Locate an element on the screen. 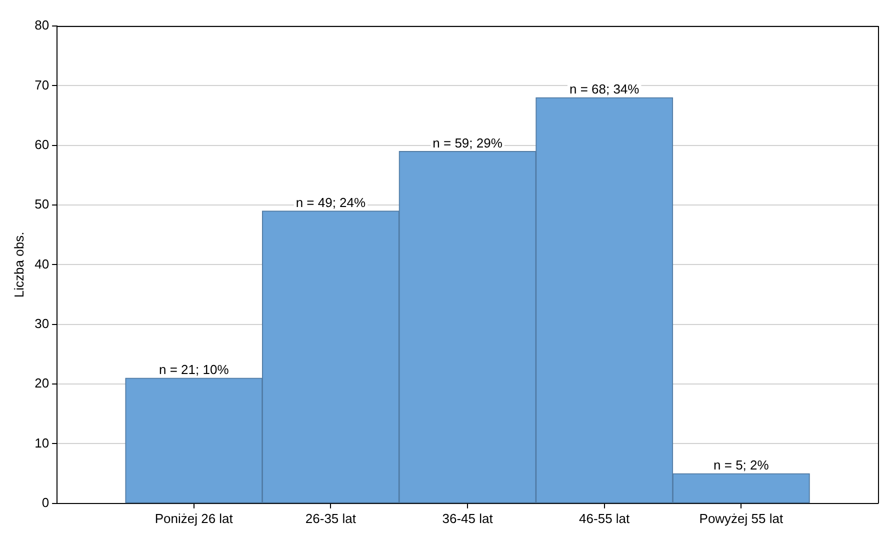 The width and height of the screenshot is (888, 538). y-tick-label: 40 is located at coordinates (42, 264).